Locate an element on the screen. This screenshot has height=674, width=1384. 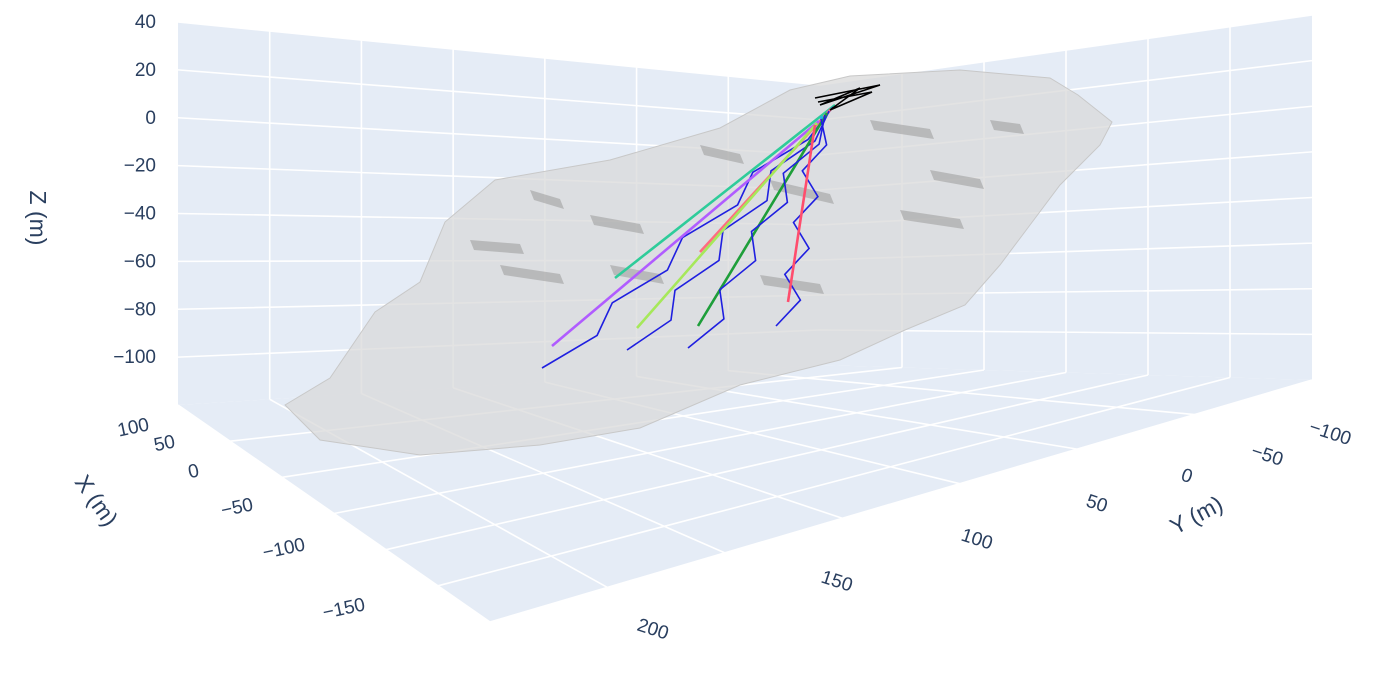
x-tick-label: 100 is located at coordinates (133, 427).